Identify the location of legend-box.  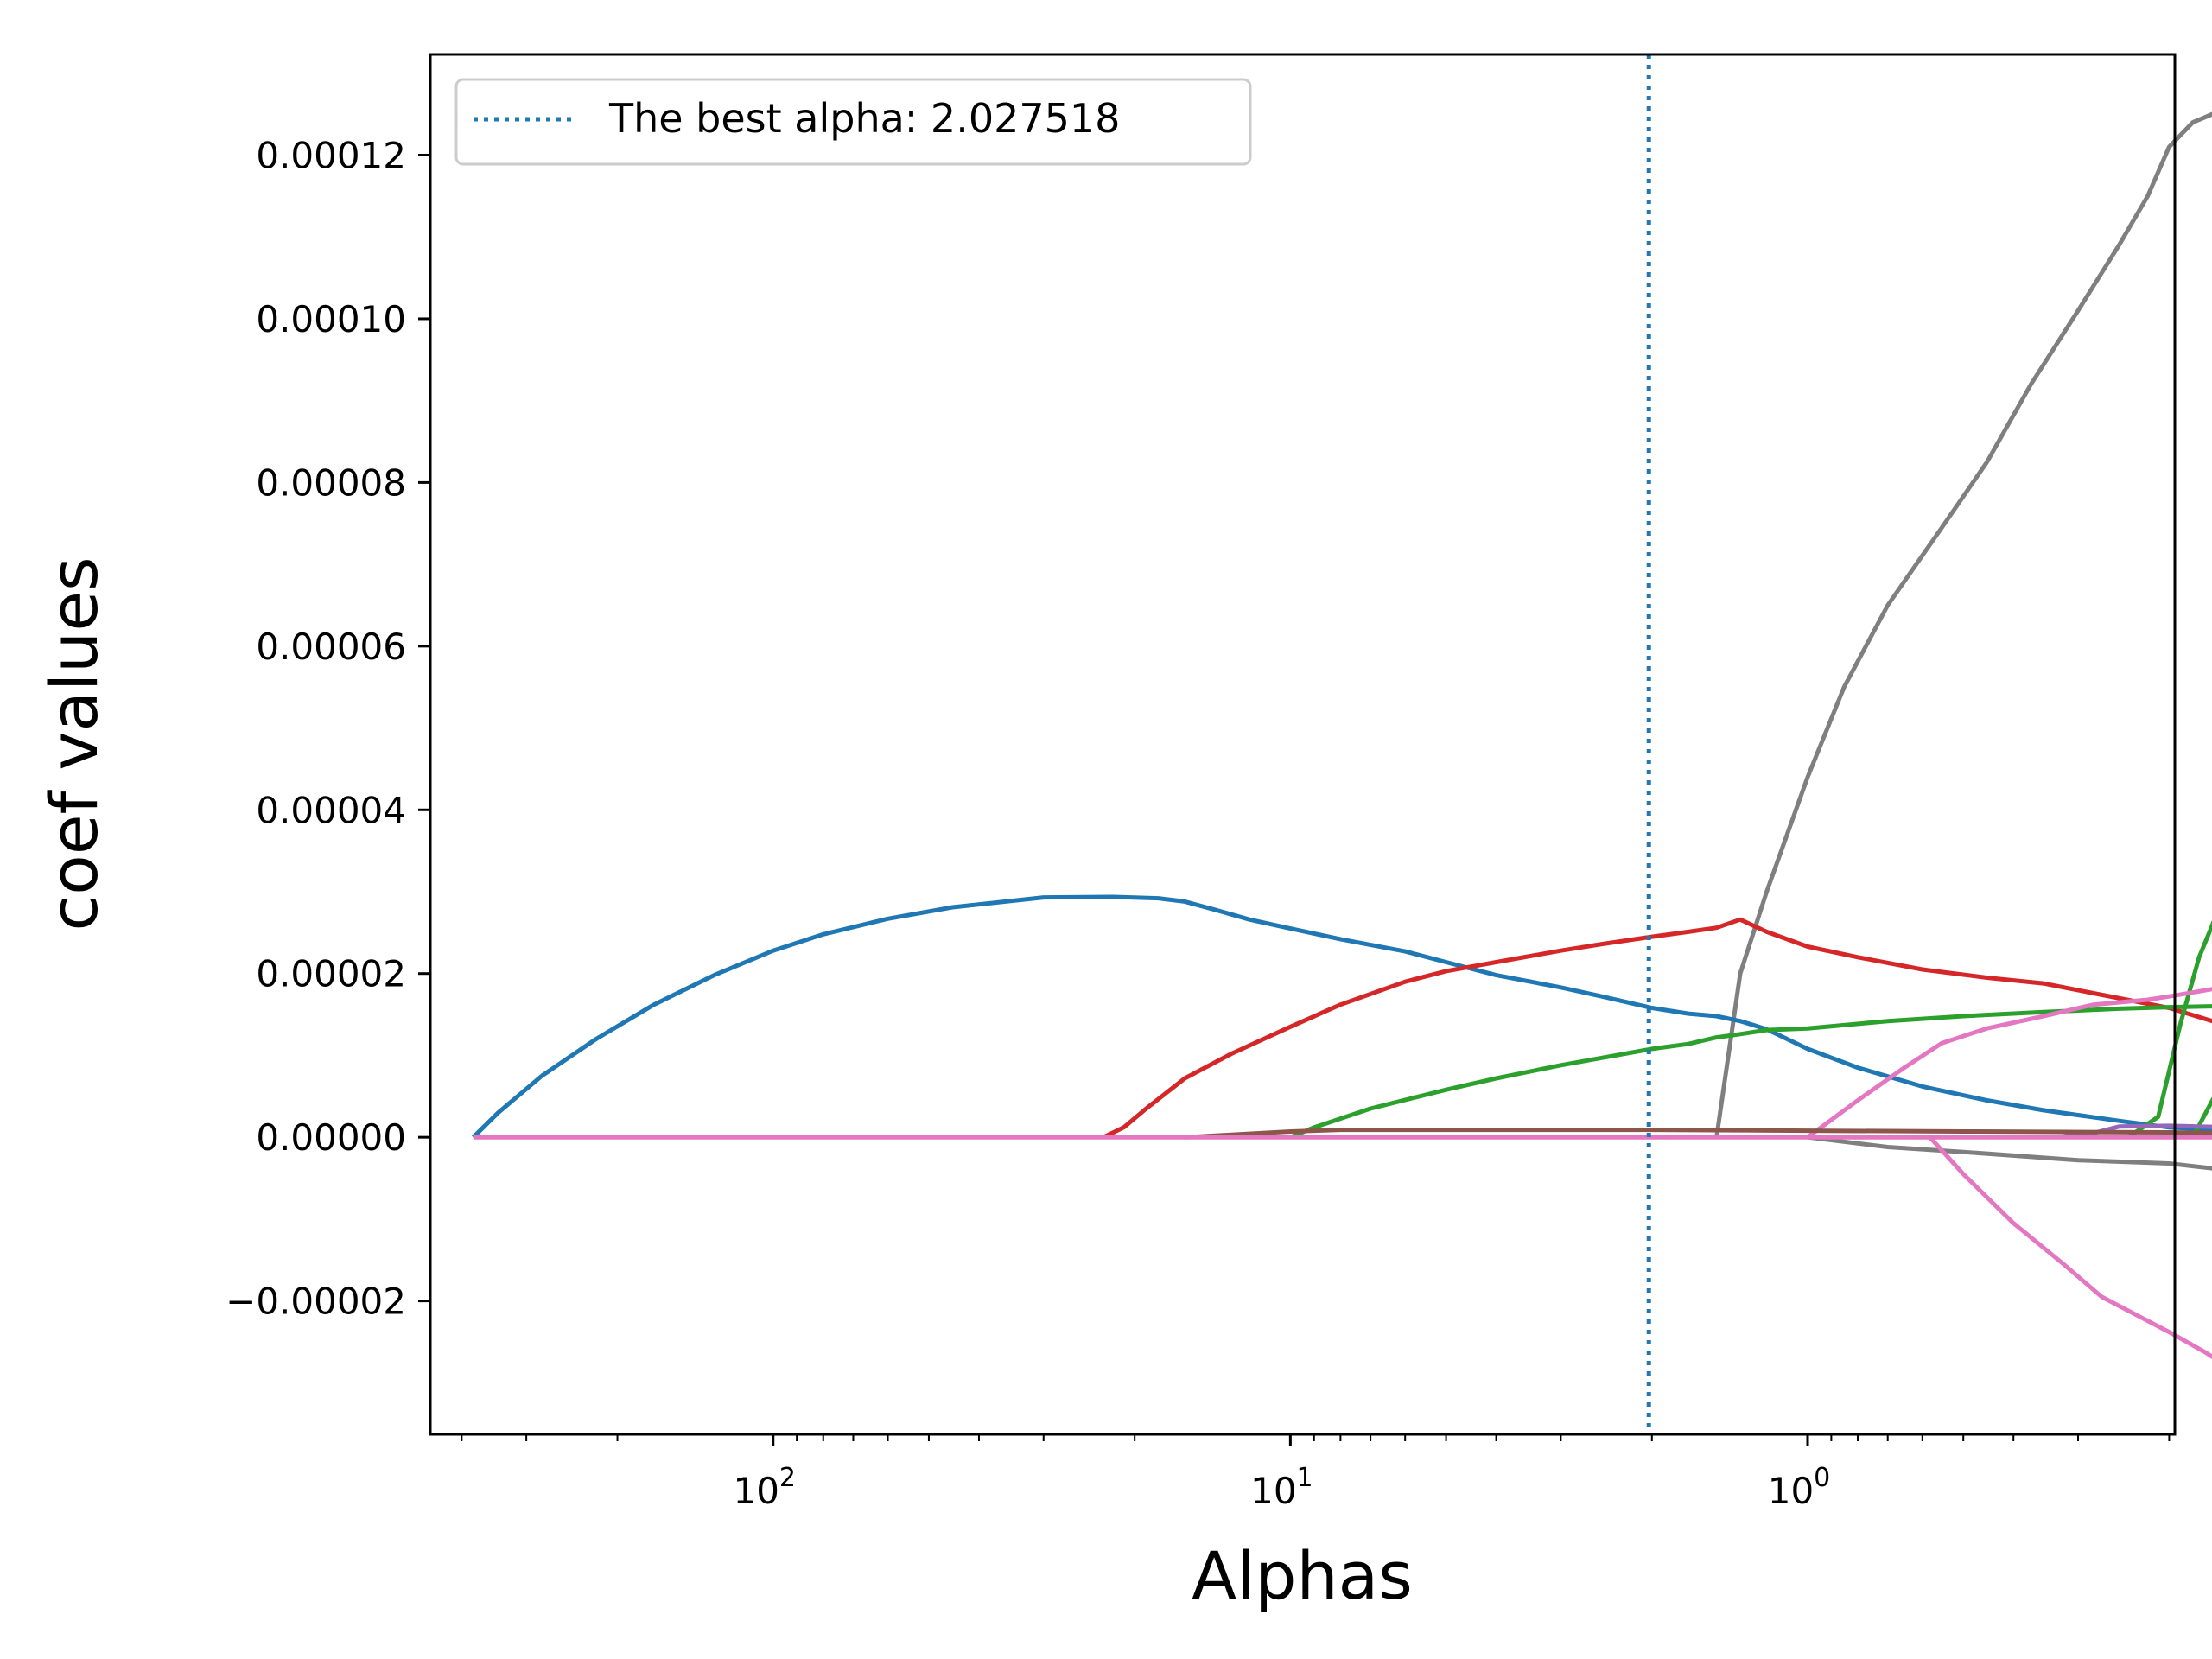
(853, 122).